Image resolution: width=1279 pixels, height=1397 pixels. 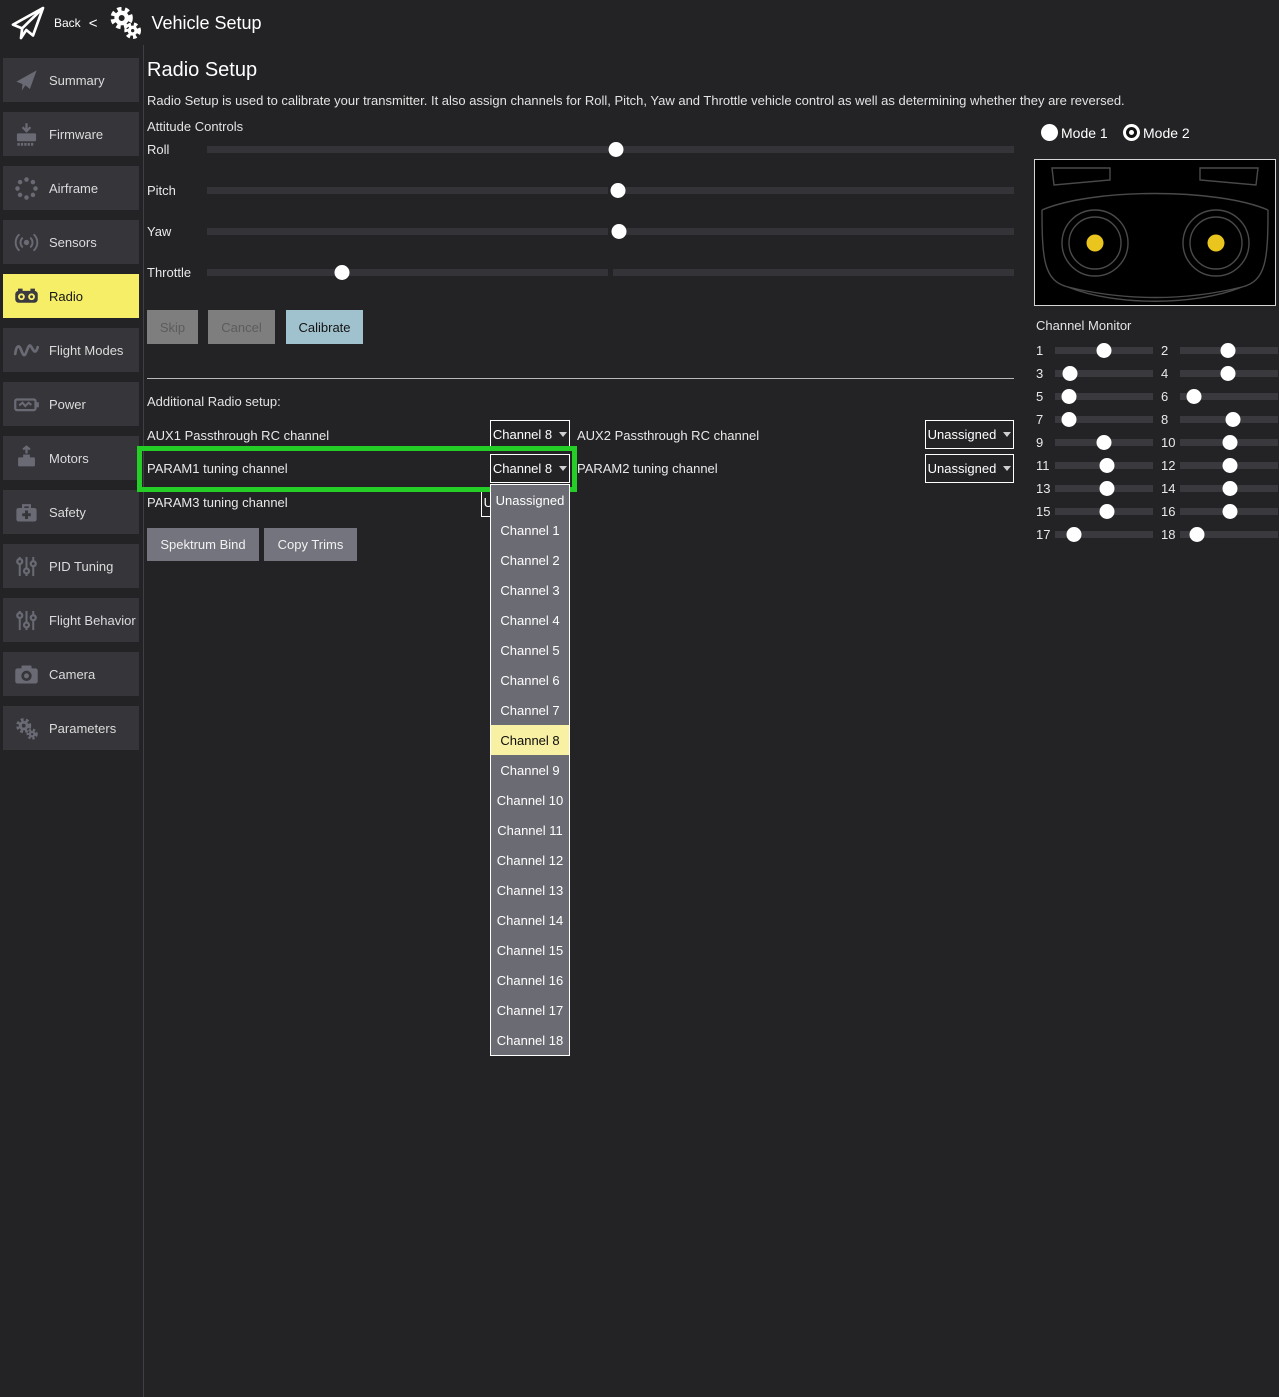 I want to click on sidebar-item-motors: Motors, so click(x=71, y=458).